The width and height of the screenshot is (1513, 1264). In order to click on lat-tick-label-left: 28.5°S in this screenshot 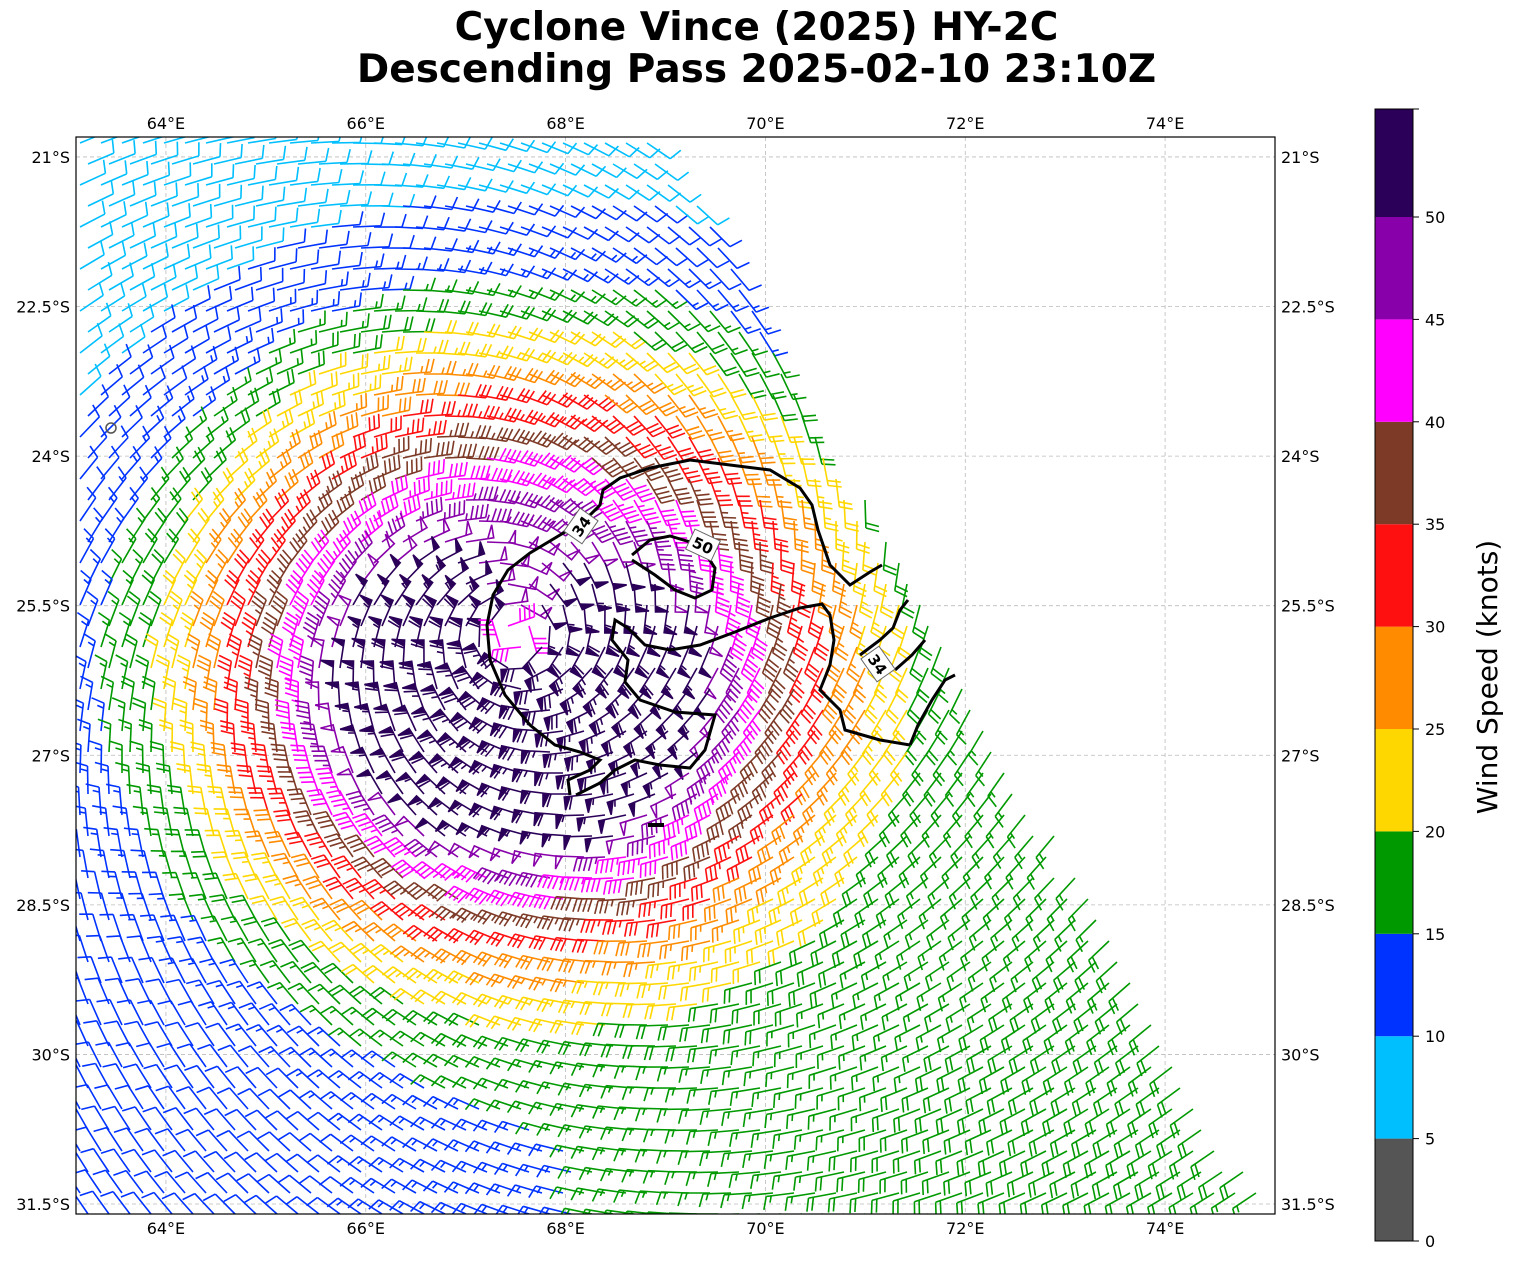, I will do `click(43, 905)`.